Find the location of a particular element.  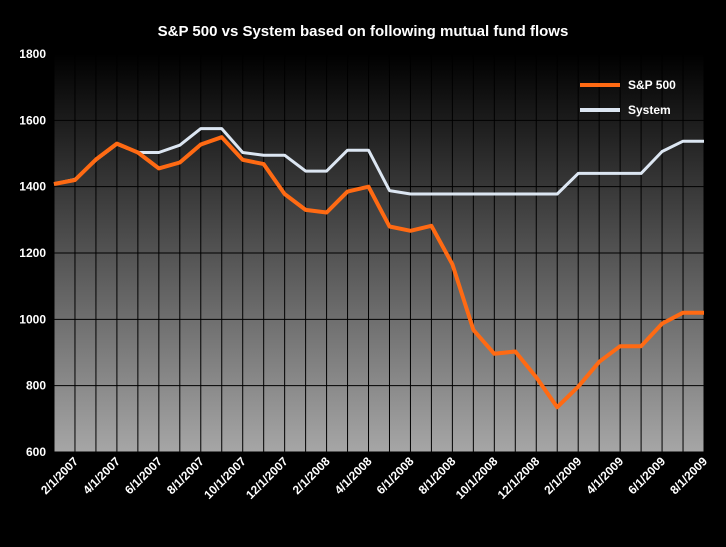

x-tick-label: 8/1/2007 is located at coordinates (185, 475).